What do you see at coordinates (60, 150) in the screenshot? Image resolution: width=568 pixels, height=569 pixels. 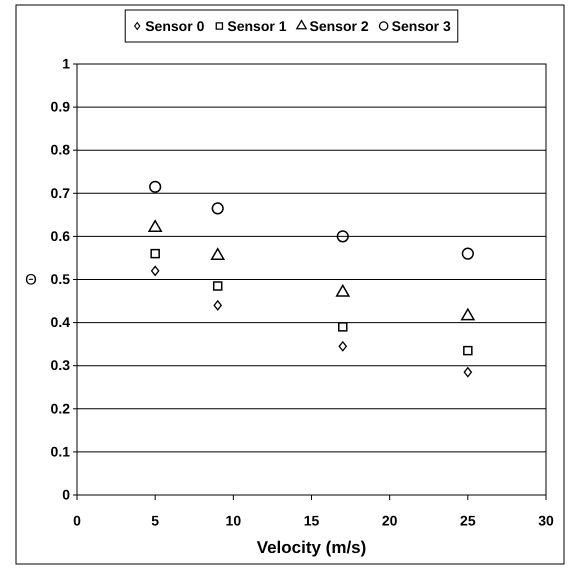 I see `y-tick-label: 0.8` at bounding box center [60, 150].